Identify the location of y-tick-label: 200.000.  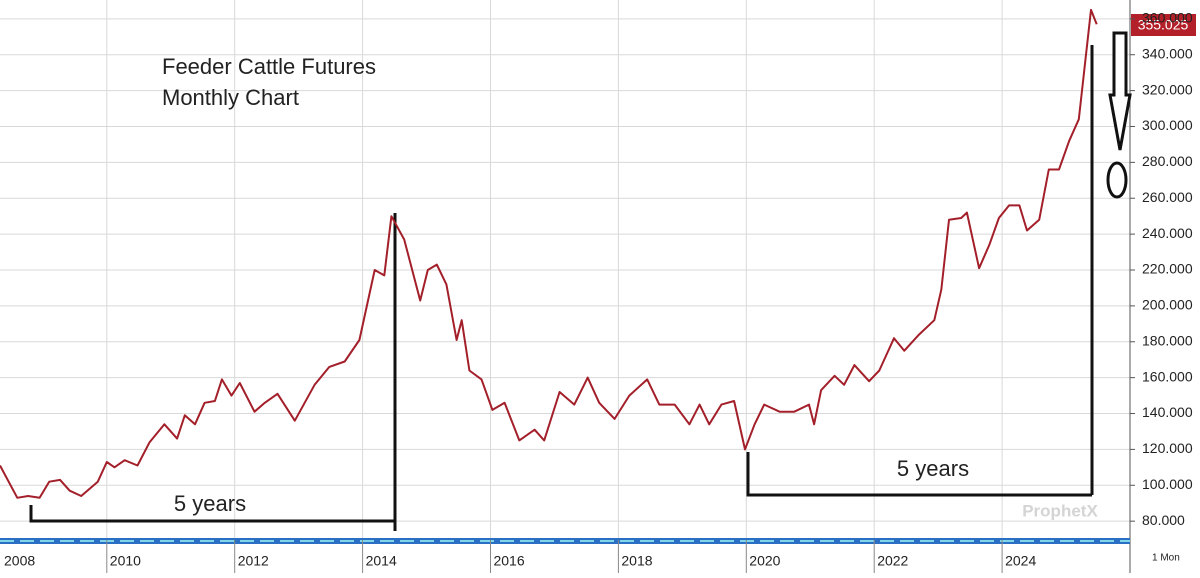
(1167, 305).